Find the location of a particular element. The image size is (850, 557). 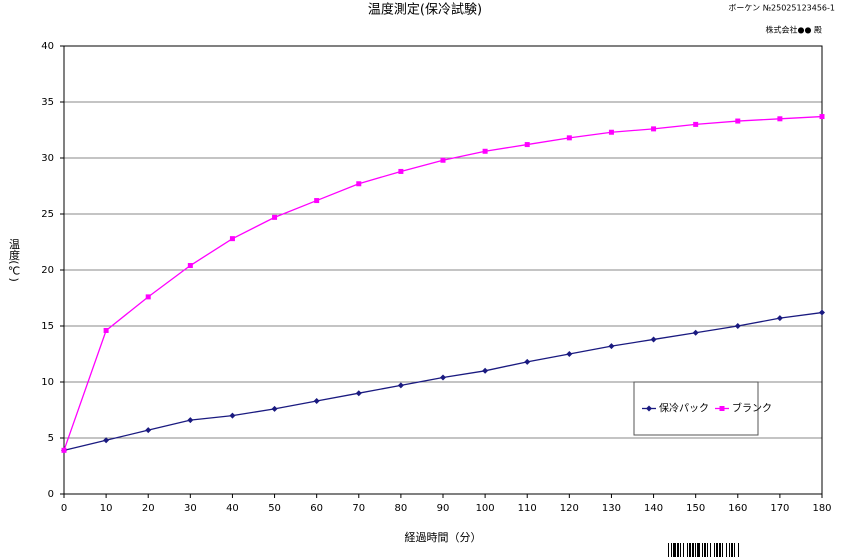

x-tick-label: 80 is located at coordinates (401, 508).